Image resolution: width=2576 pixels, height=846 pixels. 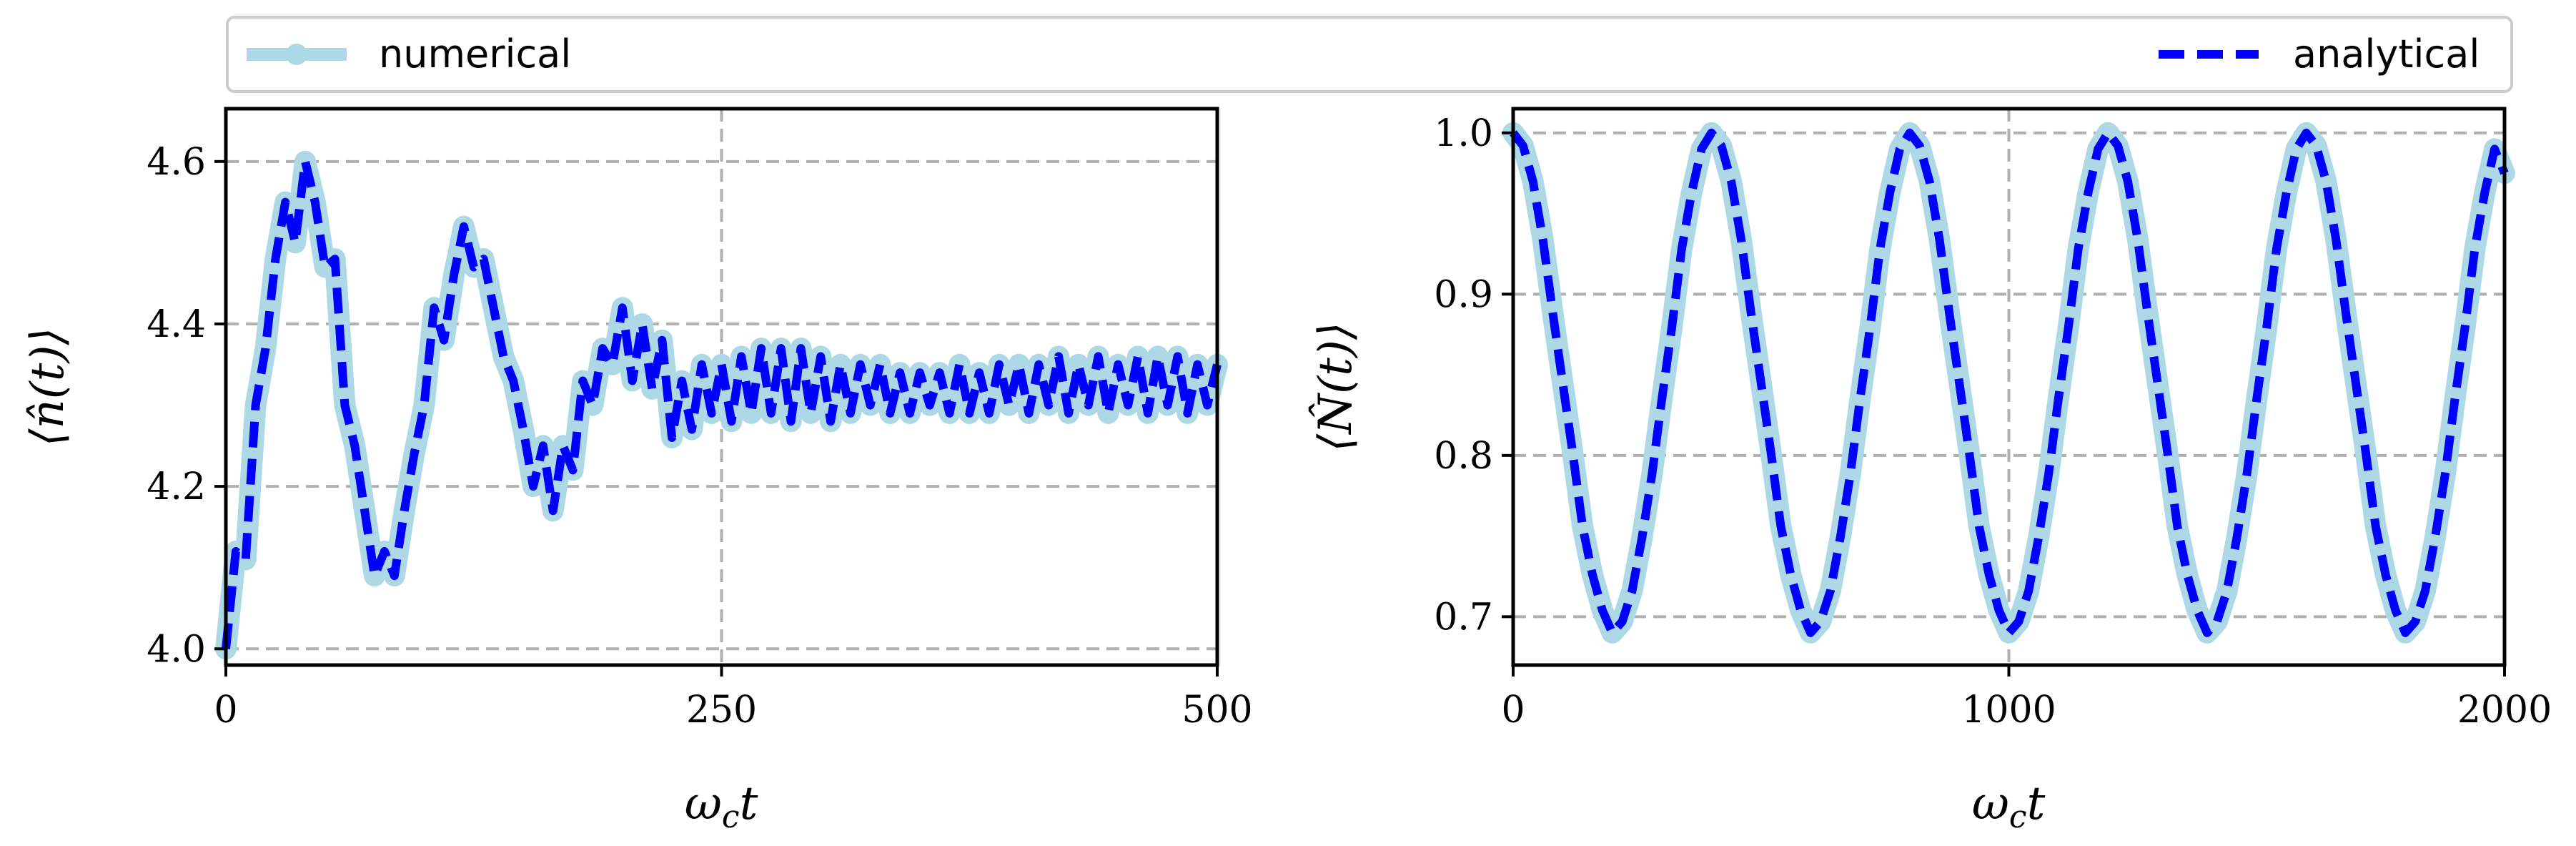 I want to click on left-x-tick-label: 500, so click(x=1217, y=710).